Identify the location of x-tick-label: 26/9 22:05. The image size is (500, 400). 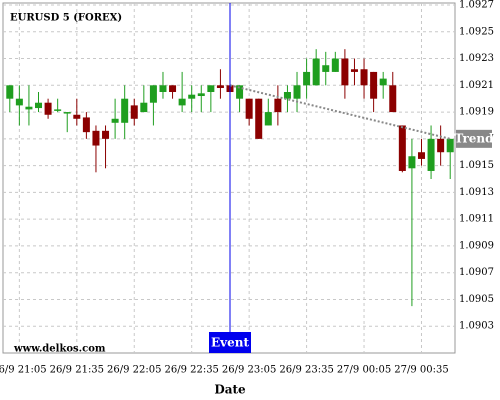
(134, 370).